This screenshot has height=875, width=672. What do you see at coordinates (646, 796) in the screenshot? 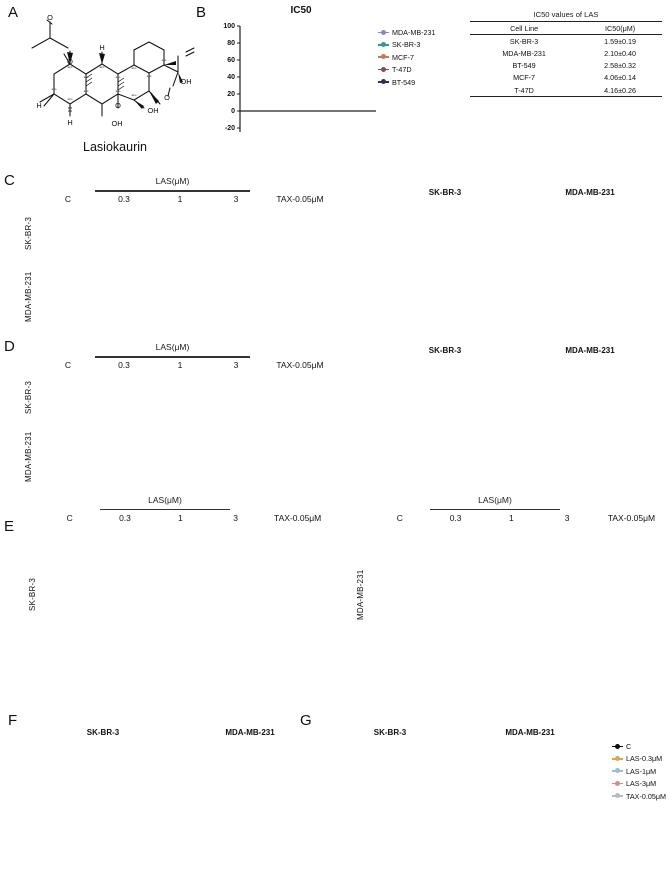
I see `legend-label: TAX-0.05μM` at bounding box center [646, 796].